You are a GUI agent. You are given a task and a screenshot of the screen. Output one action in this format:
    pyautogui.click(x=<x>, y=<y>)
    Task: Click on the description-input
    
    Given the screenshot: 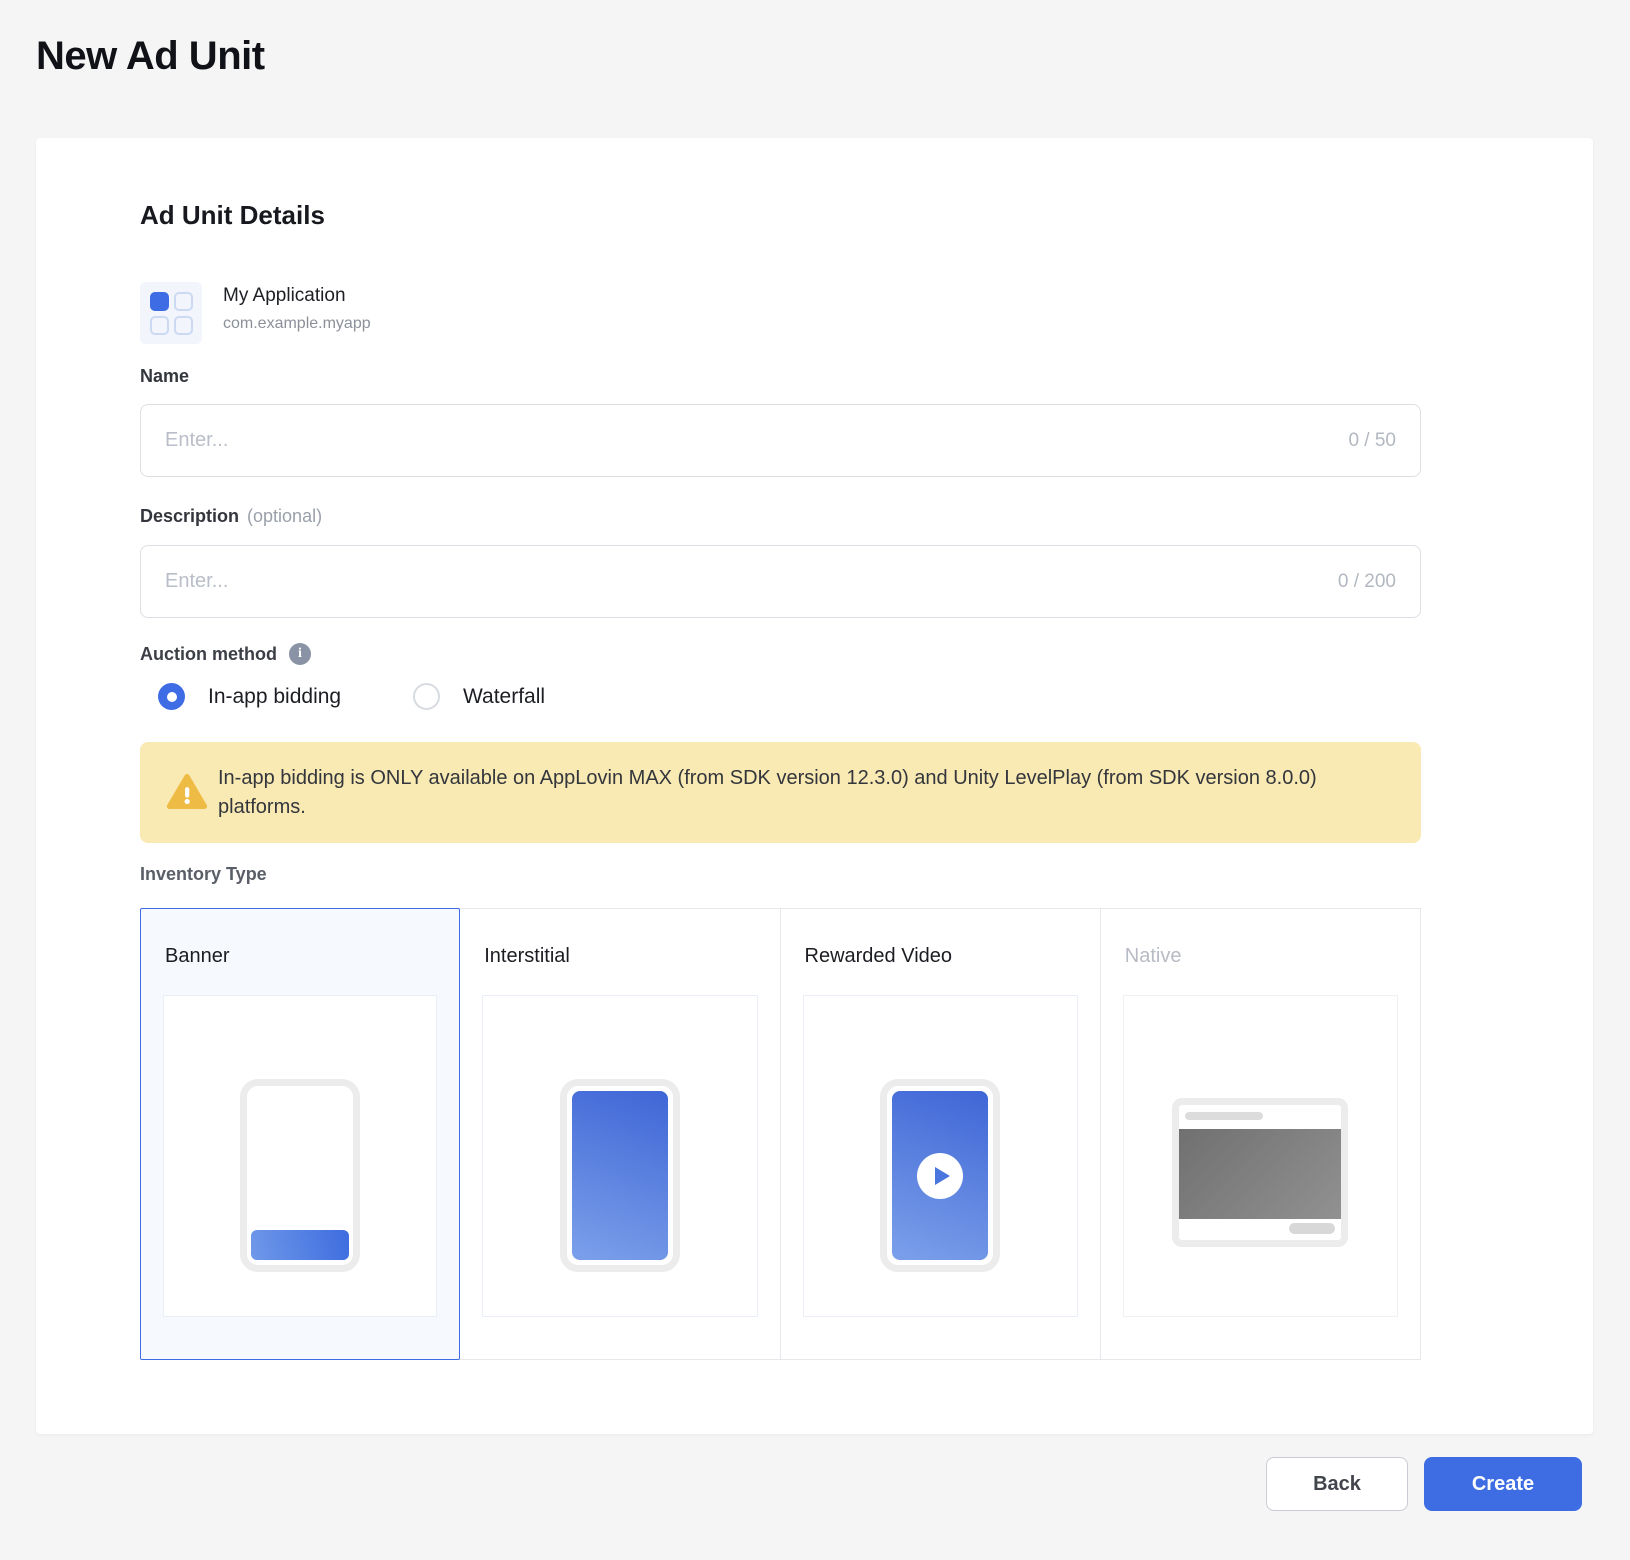 What is the action you would take?
    pyautogui.click(x=780, y=581)
    